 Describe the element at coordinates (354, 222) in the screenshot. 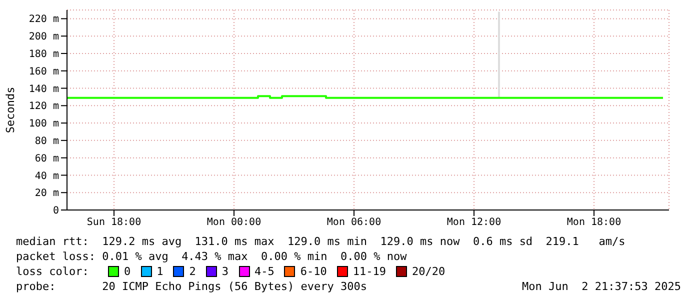

I see `x-tick-label: Mon 06:00` at that location.